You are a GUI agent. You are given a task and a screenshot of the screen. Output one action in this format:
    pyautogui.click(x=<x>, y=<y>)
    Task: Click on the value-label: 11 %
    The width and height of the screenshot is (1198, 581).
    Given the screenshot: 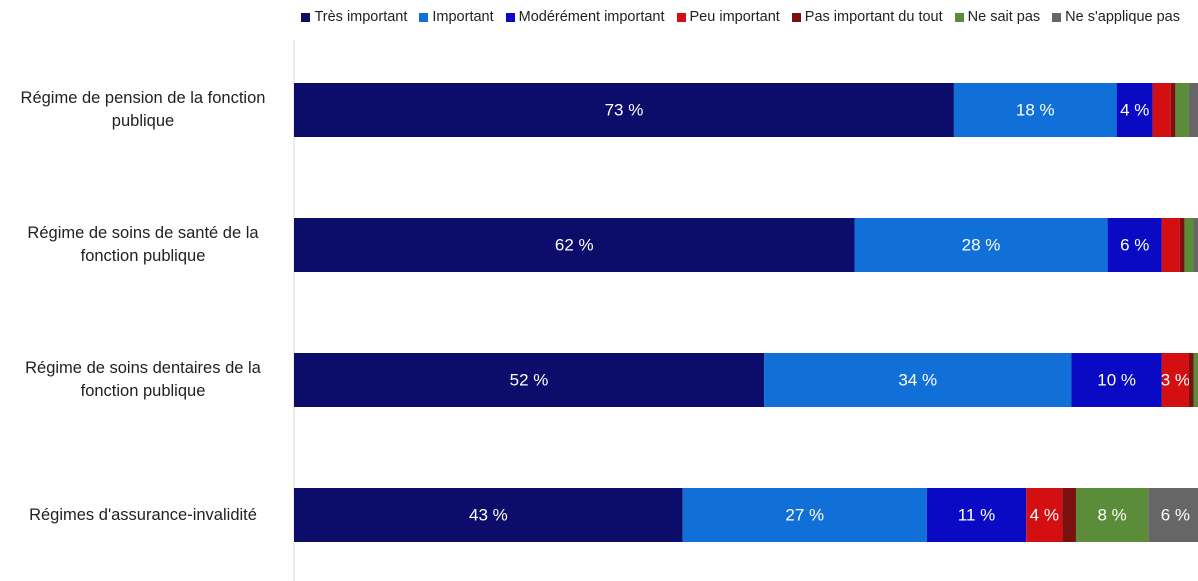 What is the action you would take?
    pyautogui.click(x=977, y=514)
    